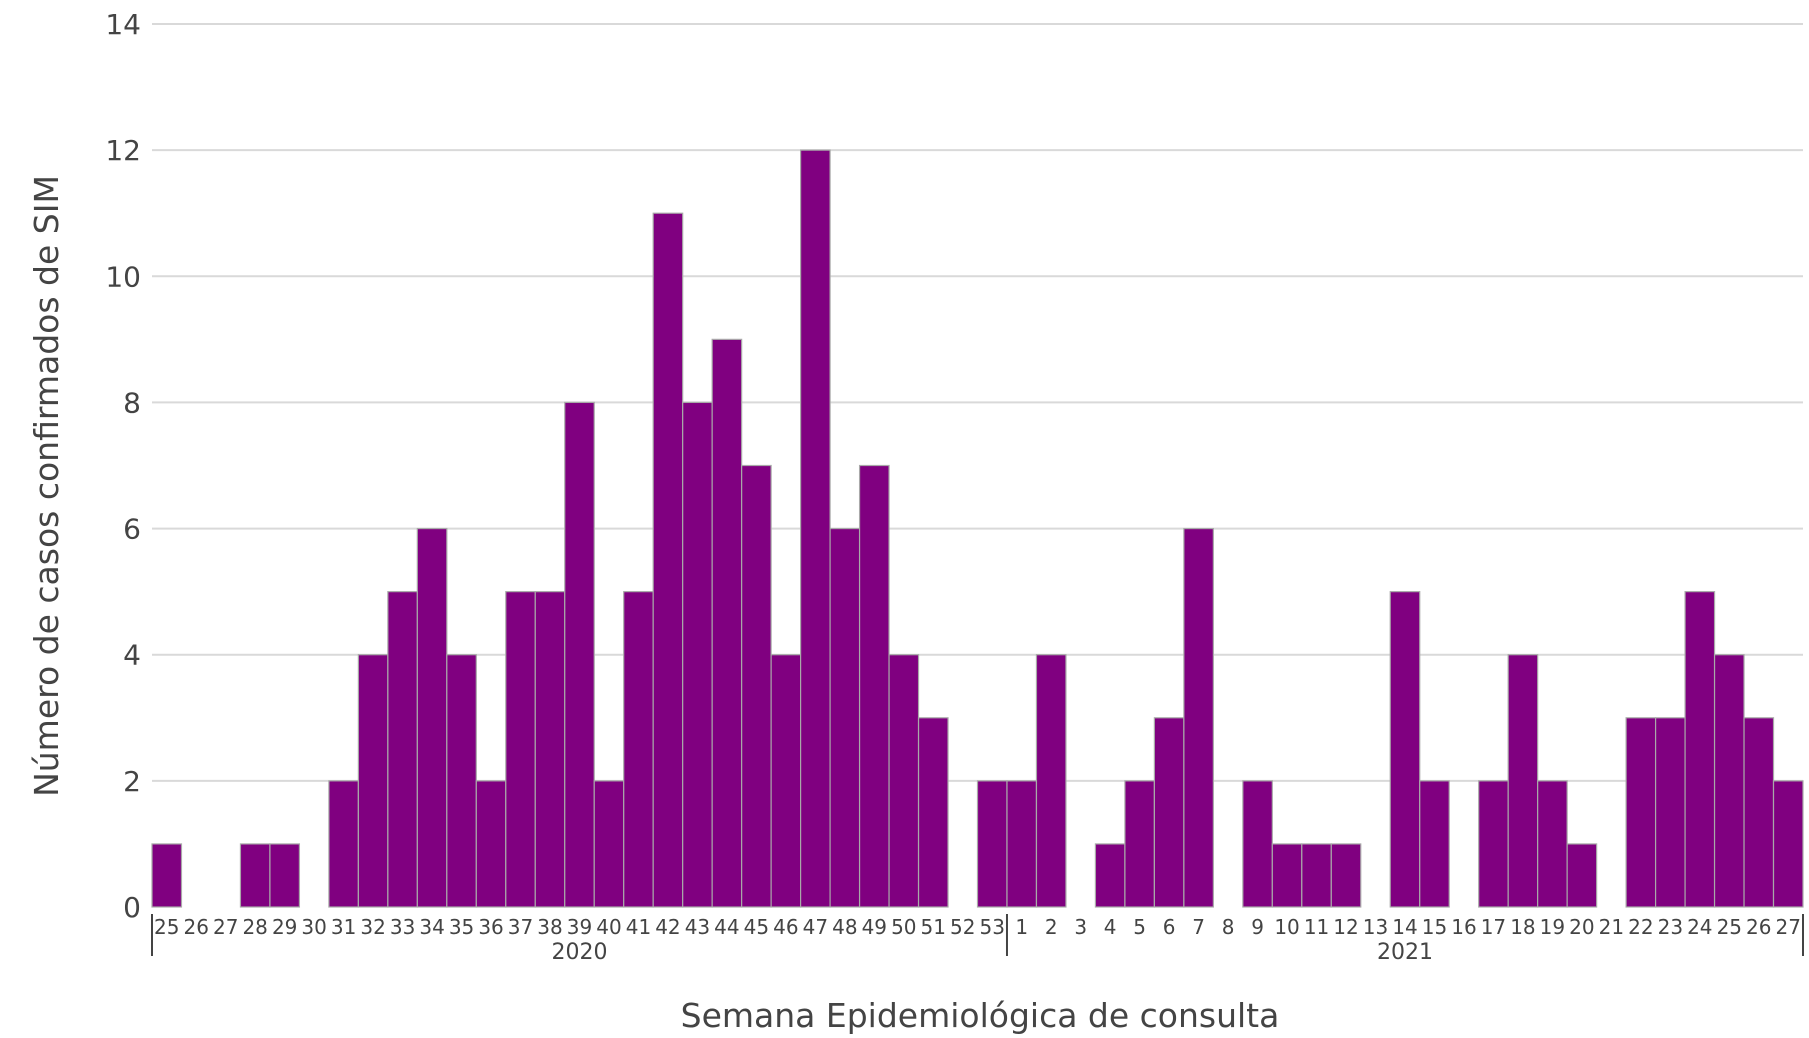 This screenshot has height=1038, width=1809. What do you see at coordinates (579, 952) in the screenshot?
I see `group-label: 2020` at bounding box center [579, 952].